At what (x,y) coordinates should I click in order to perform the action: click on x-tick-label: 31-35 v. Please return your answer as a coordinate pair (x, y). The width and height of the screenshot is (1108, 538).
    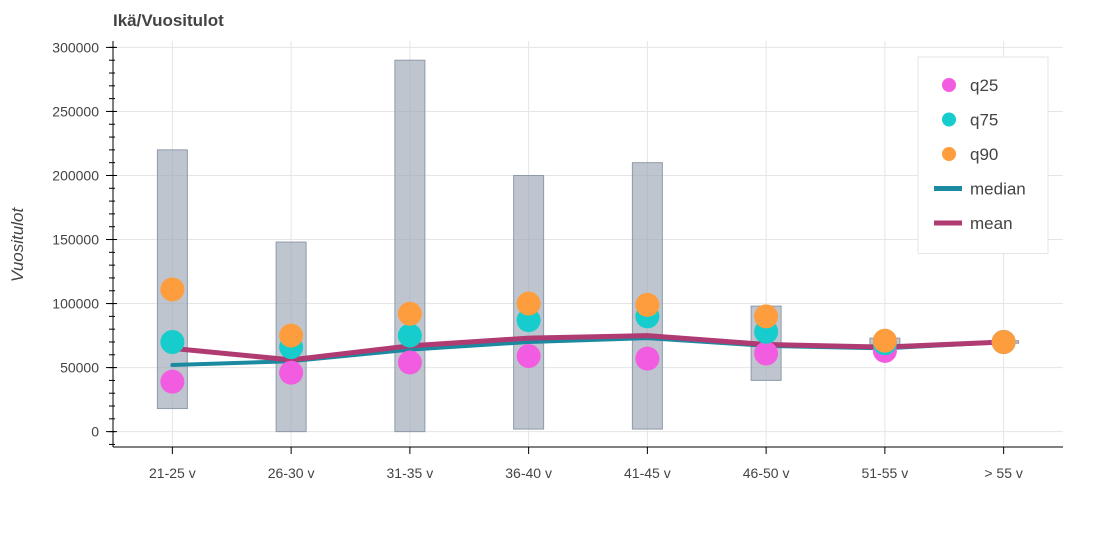
    Looking at the image, I should click on (410, 473).